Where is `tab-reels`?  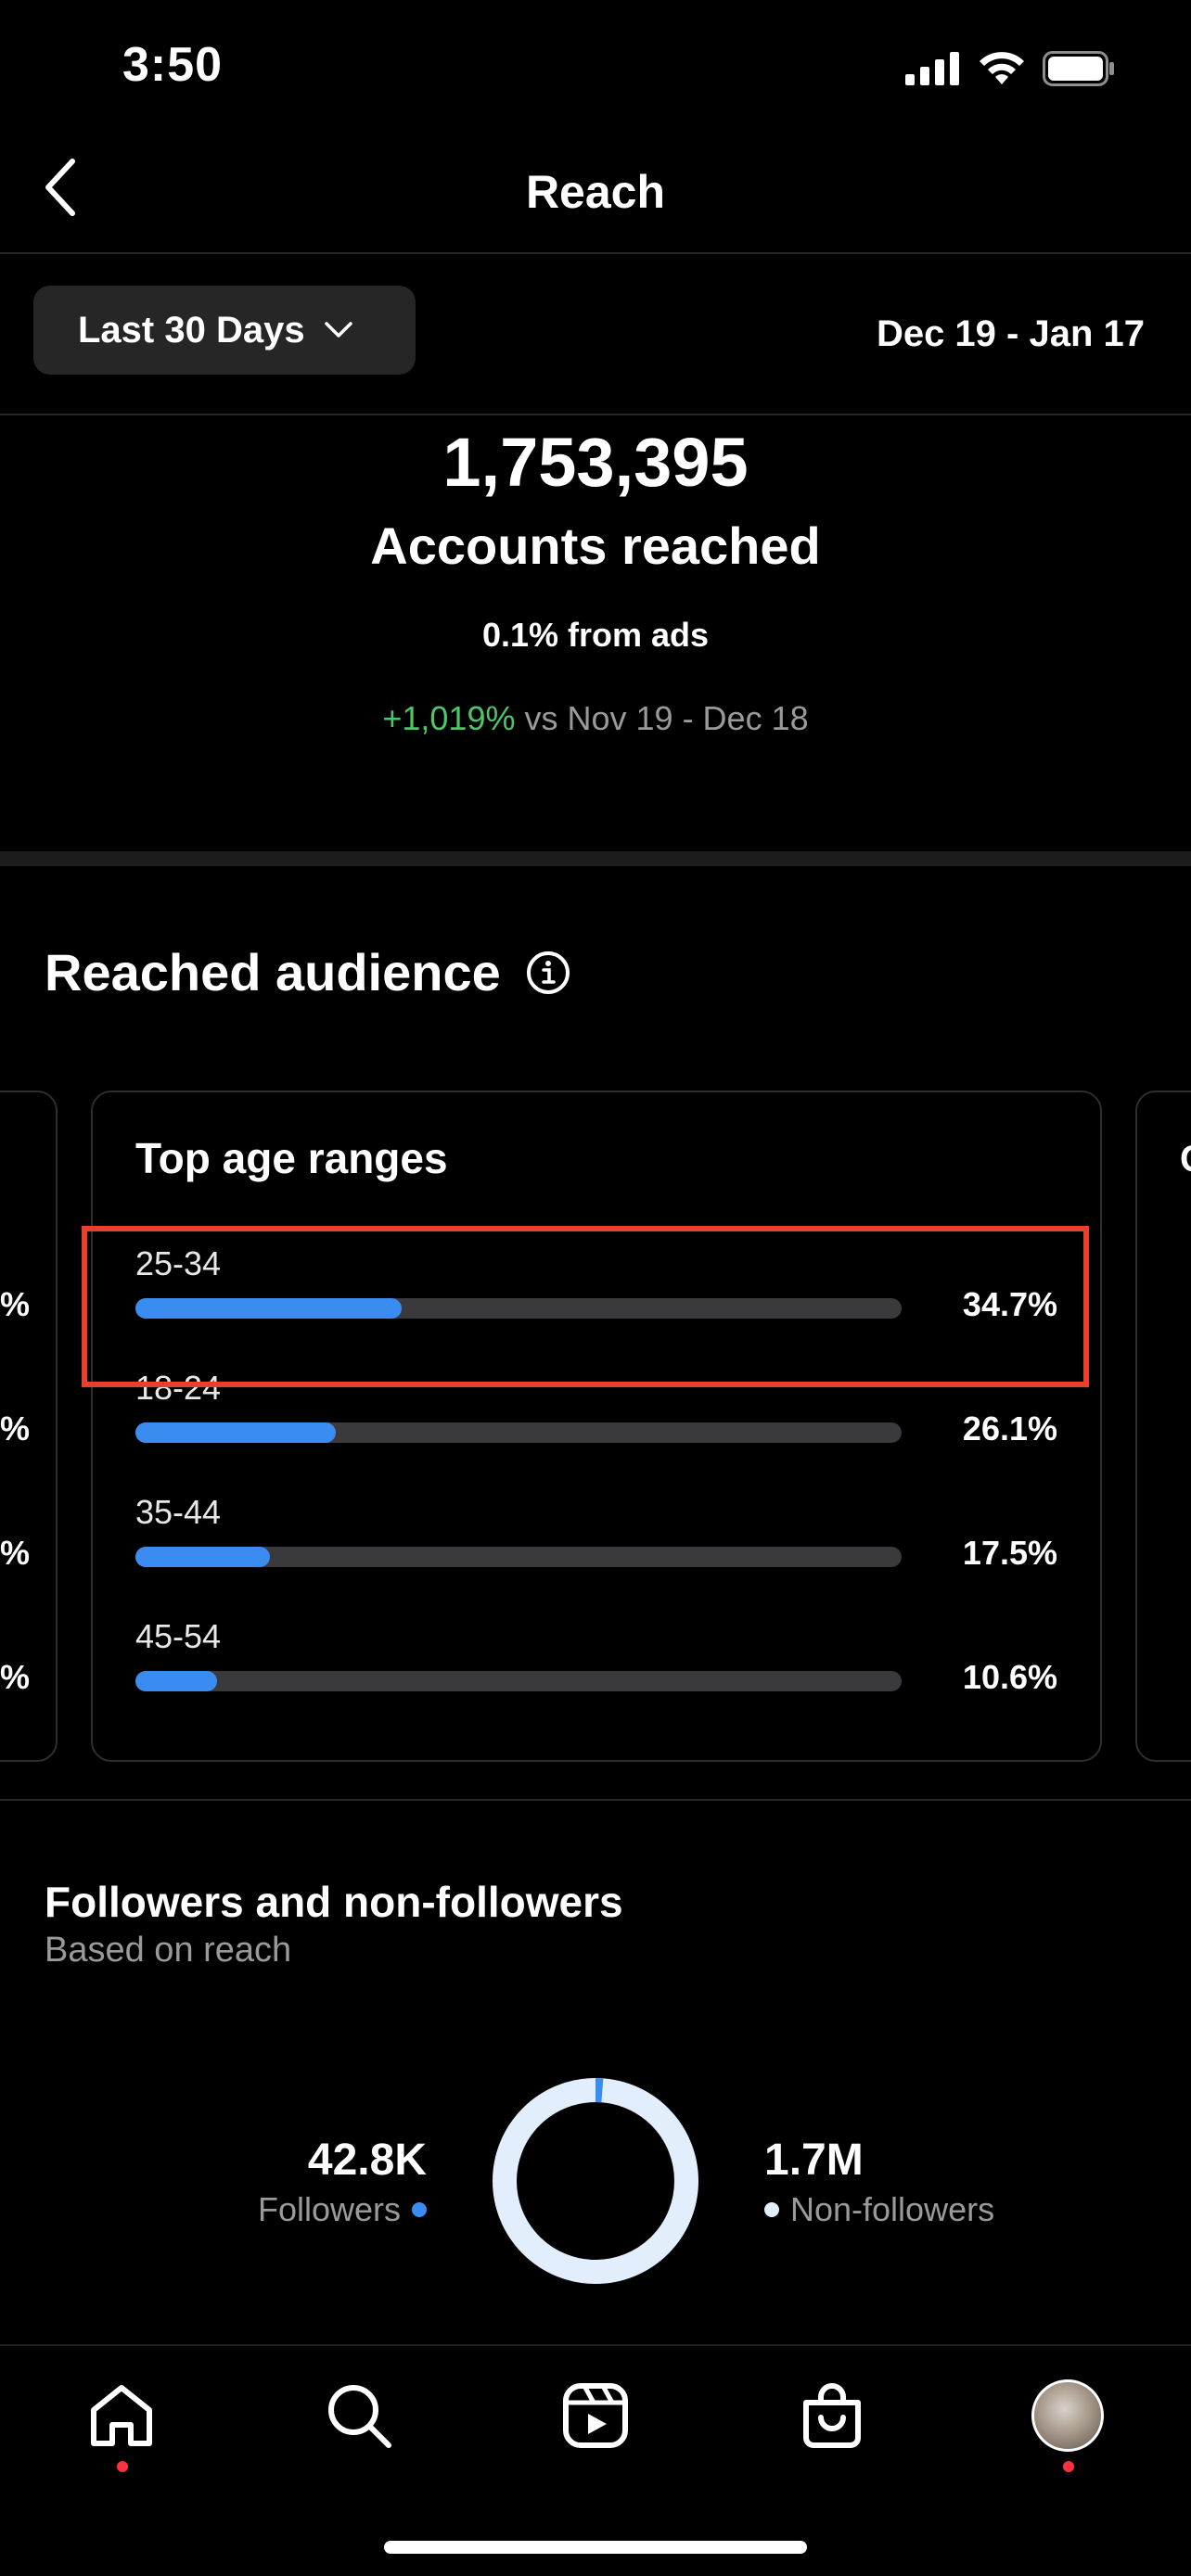 tab-reels is located at coordinates (595, 2415).